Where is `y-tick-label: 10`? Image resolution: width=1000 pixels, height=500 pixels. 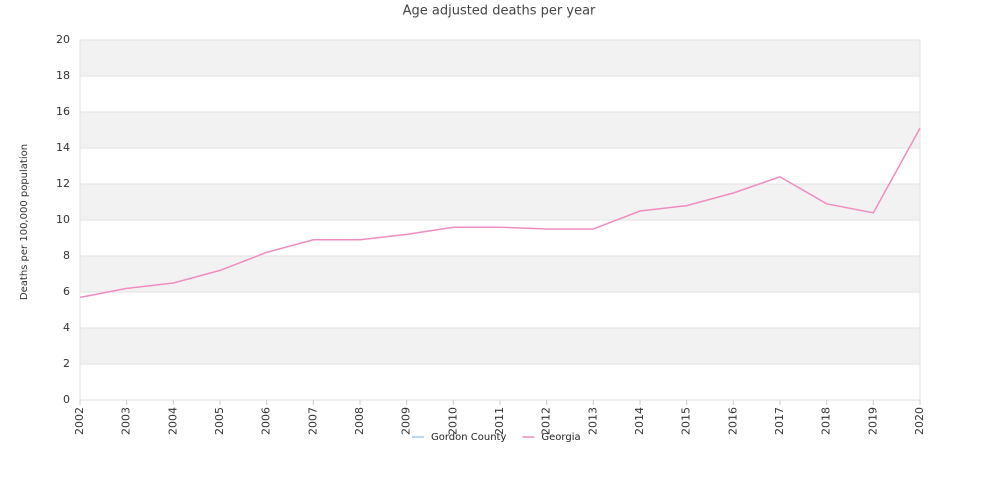
y-tick-label: 10 is located at coordinates (63, 219).